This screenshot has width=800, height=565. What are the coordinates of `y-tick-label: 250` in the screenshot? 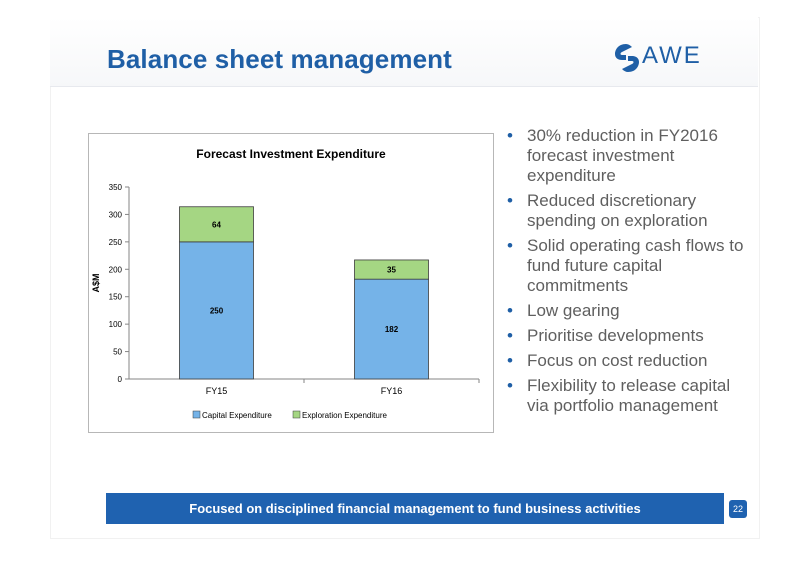 It's located at (116, 242).